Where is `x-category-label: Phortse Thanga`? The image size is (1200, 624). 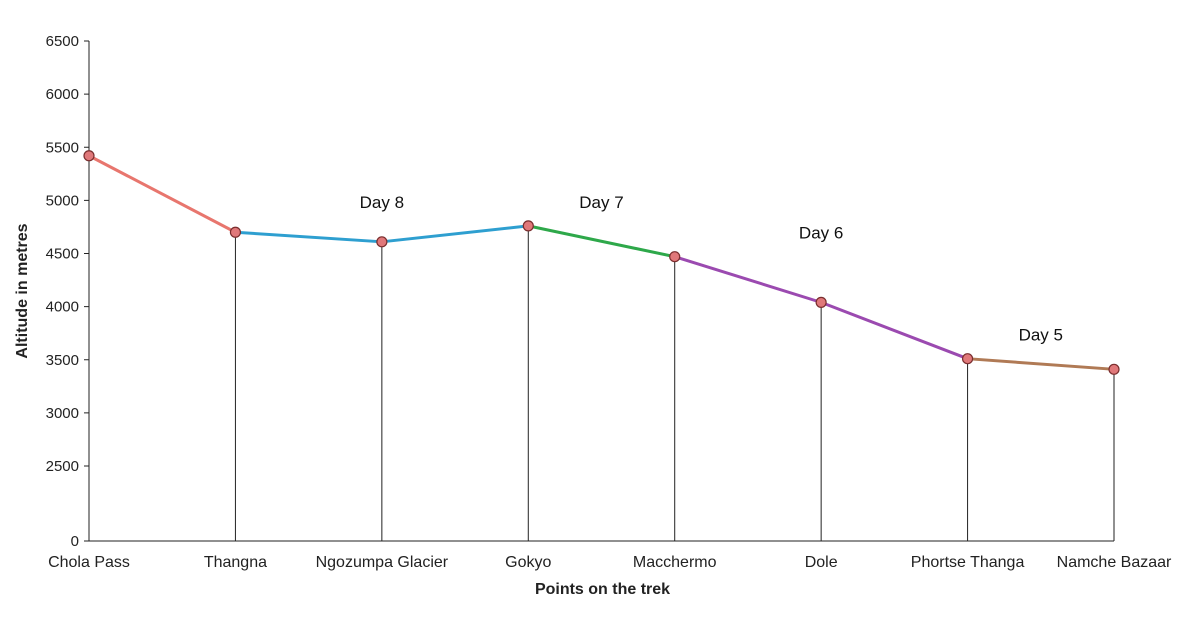 x-category-label: Phortse Thanga is located at coordinates (968, 562).